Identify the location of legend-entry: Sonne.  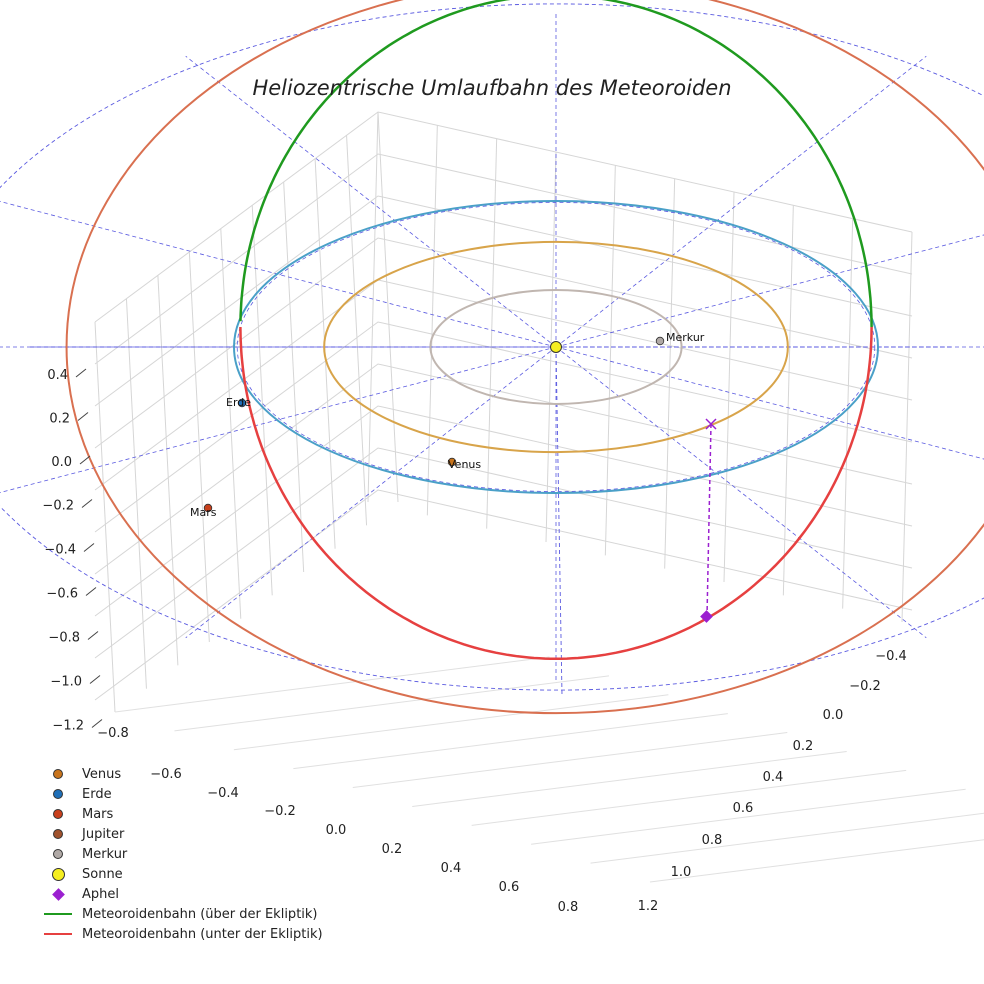
(181, 874).